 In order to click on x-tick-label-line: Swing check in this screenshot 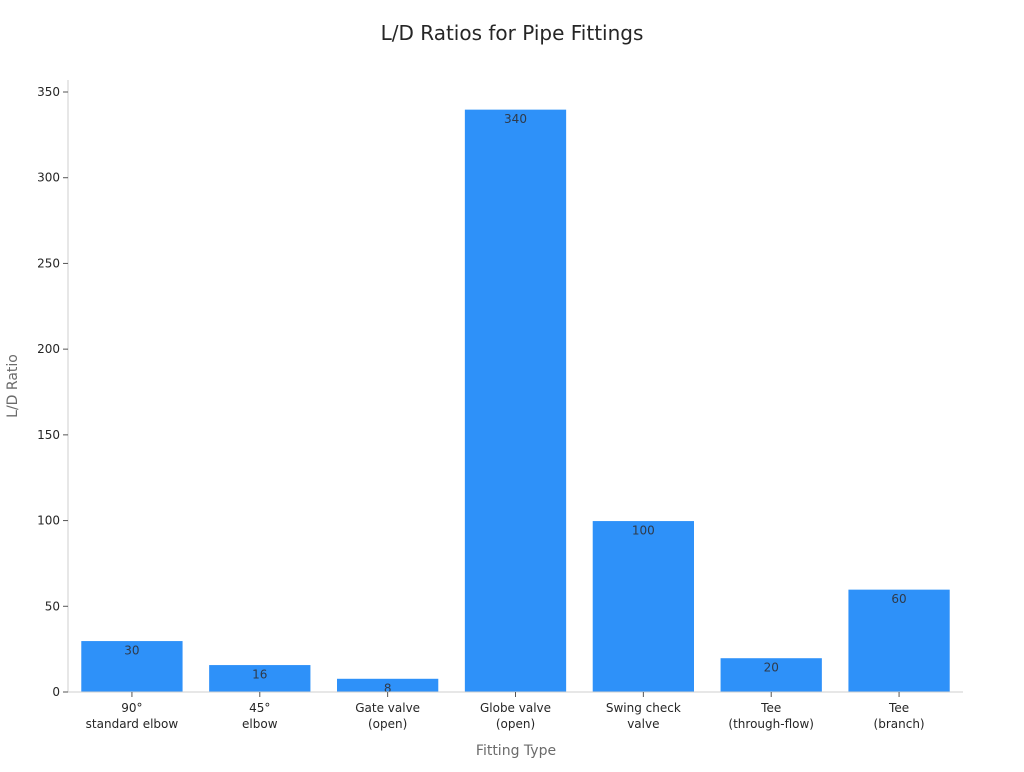, I will do `click(643, 708)`.